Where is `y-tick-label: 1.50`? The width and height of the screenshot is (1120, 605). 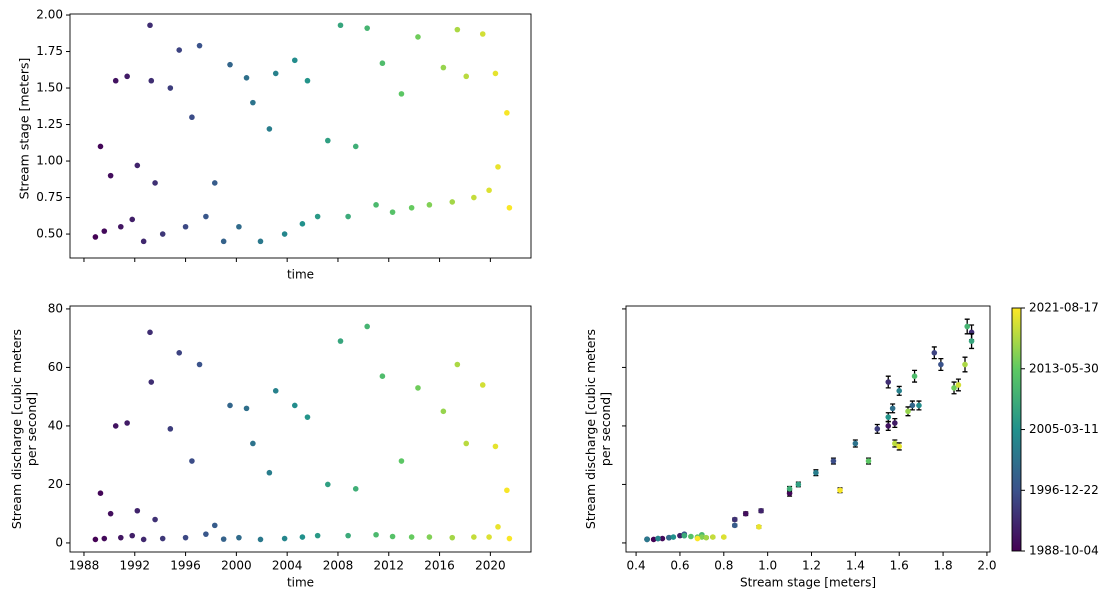
y-tick-label: 1.50 is located at coordinates (49, 88).